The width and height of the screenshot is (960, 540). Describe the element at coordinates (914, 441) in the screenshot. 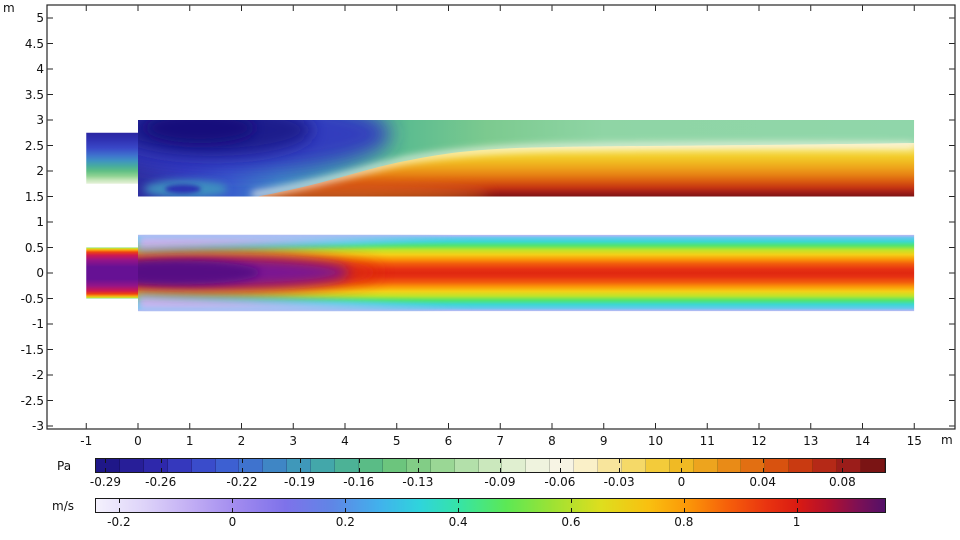

I see `x-tick-label: 15` at that location.